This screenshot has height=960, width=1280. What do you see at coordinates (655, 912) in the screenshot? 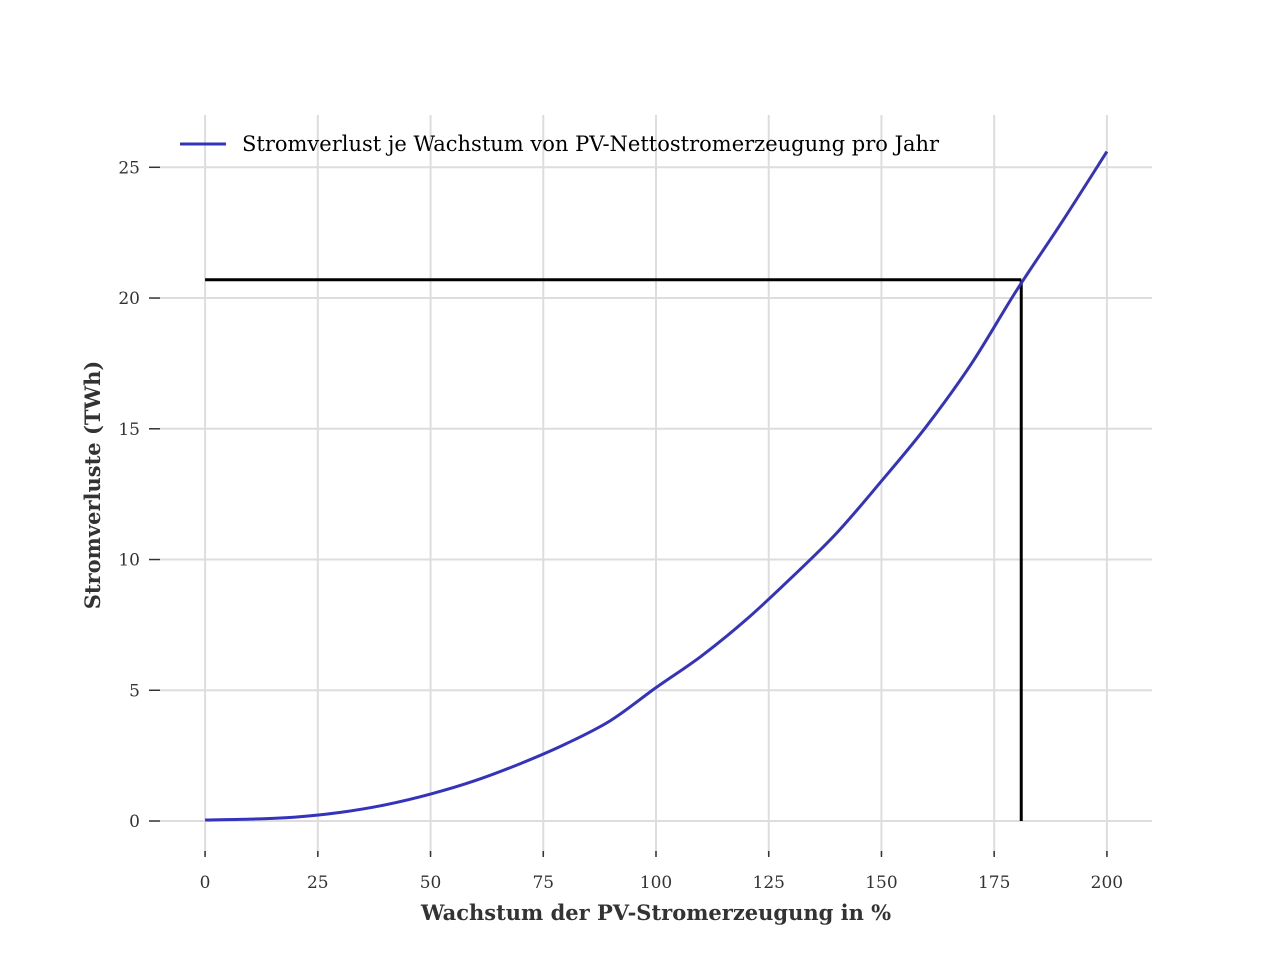
I see `x-axis-label: Wachstum der PV-Stromerzeugung in %` at bounding box center [655, 912].